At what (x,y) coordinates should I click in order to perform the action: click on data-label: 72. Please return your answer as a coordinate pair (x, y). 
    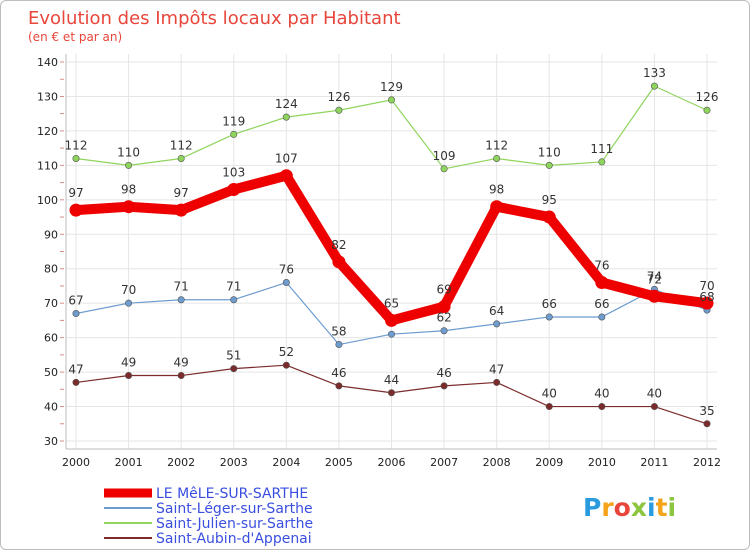
    Looking at the image, I should click on (654, 279).